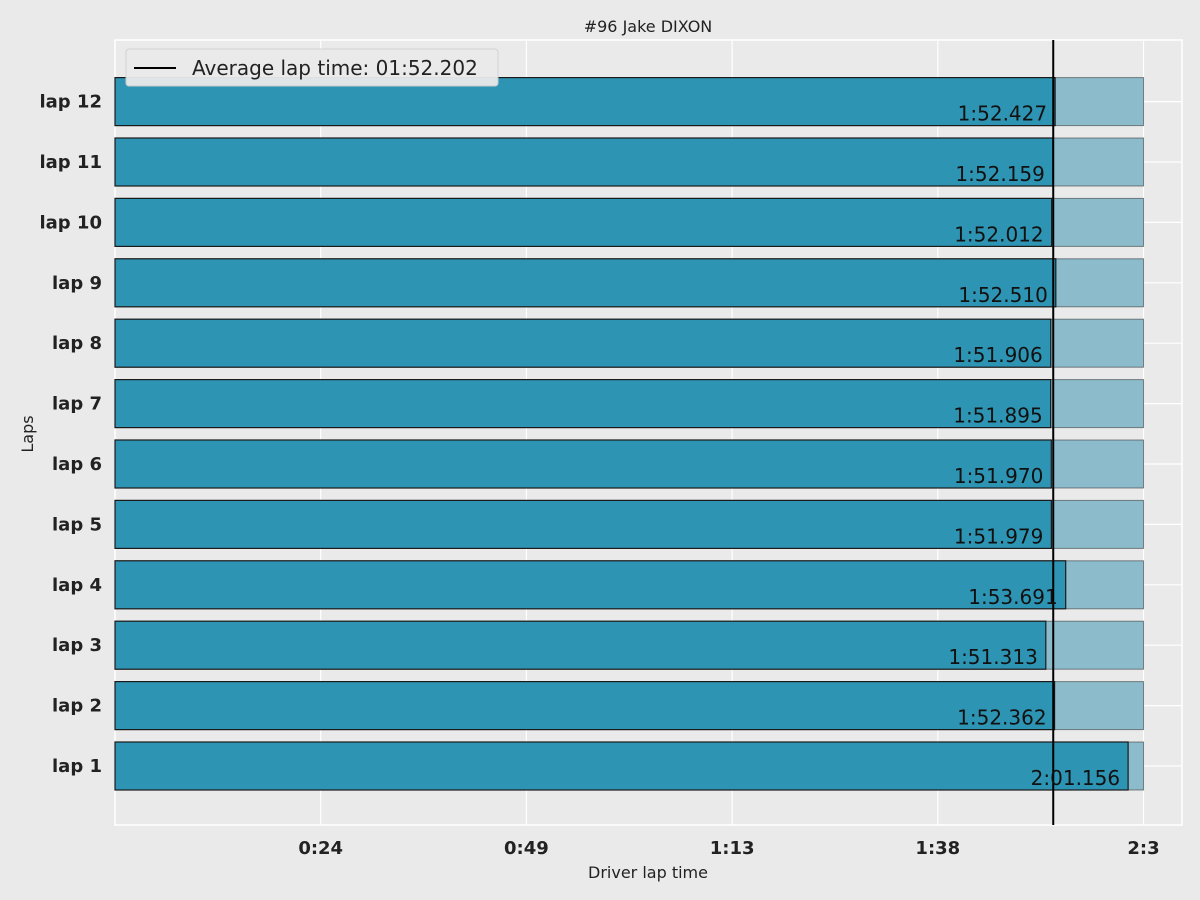  What do you see at coordinates (70, 222) in the screenshot?
I see `y-tick-label: lap 10` at bounding box center [70, 222].